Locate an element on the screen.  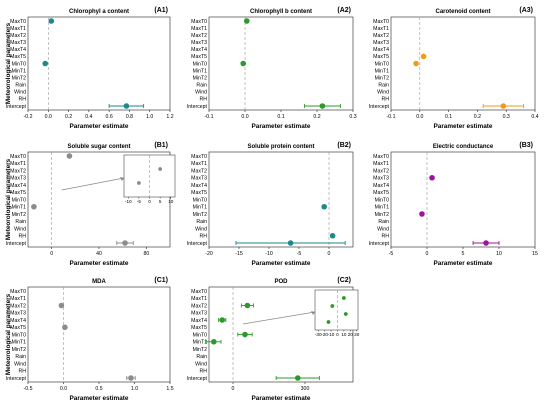
panel-id: (A3) is located at coordinates (526, 10).